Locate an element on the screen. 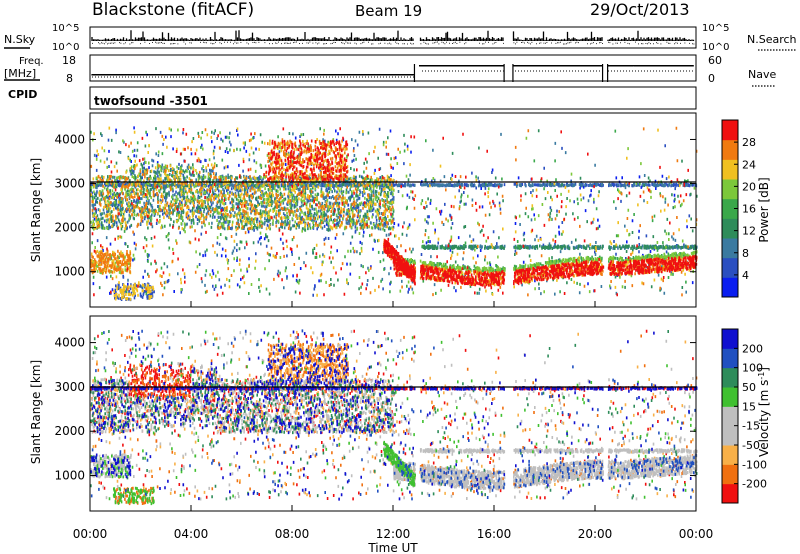 The image size is (800, 554). colorbar-tick-label: -200 is located at coordinates (754, 484).